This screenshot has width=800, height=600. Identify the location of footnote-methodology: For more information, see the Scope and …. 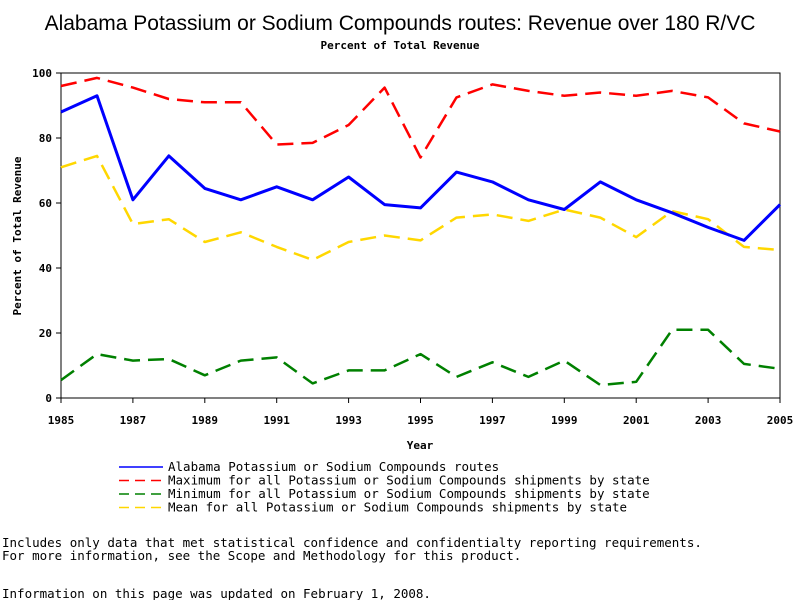
(261, 555).